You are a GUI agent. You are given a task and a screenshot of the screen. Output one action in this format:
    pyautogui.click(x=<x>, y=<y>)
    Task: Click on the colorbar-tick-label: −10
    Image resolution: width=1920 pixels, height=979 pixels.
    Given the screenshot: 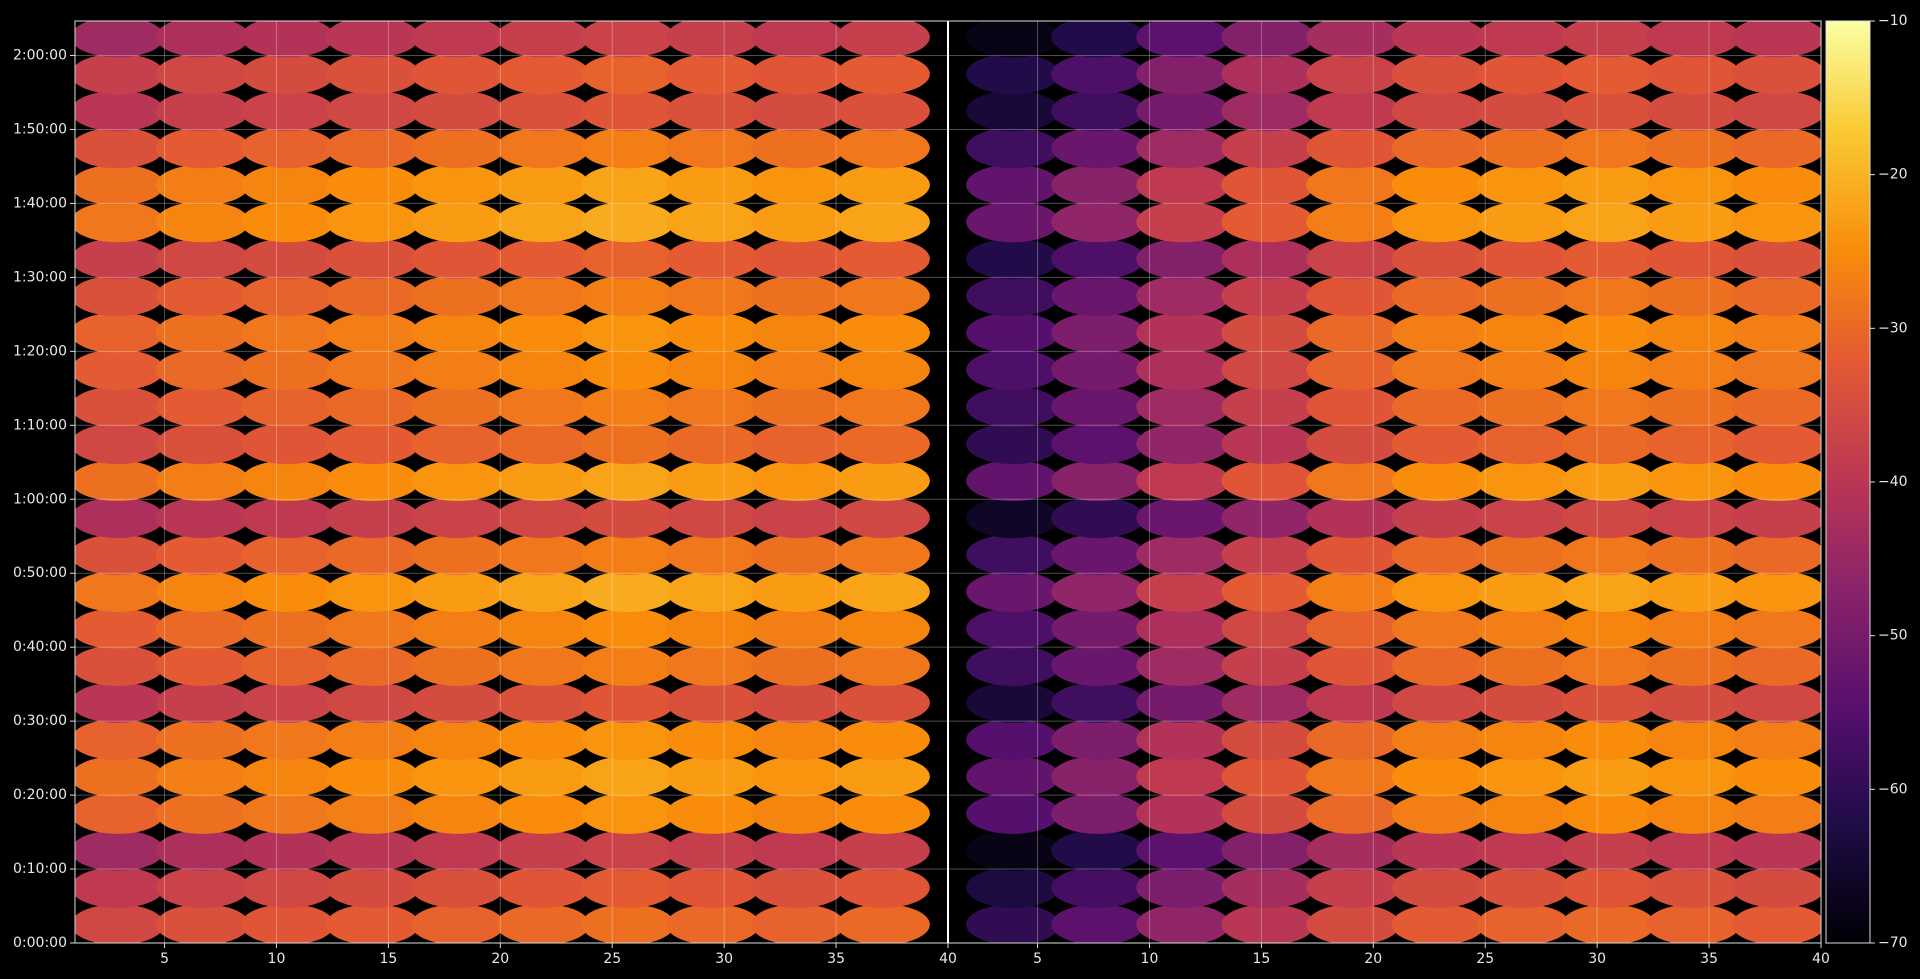 What is the action you would take?
    pyautogui.click(x=1893, y=21)
    